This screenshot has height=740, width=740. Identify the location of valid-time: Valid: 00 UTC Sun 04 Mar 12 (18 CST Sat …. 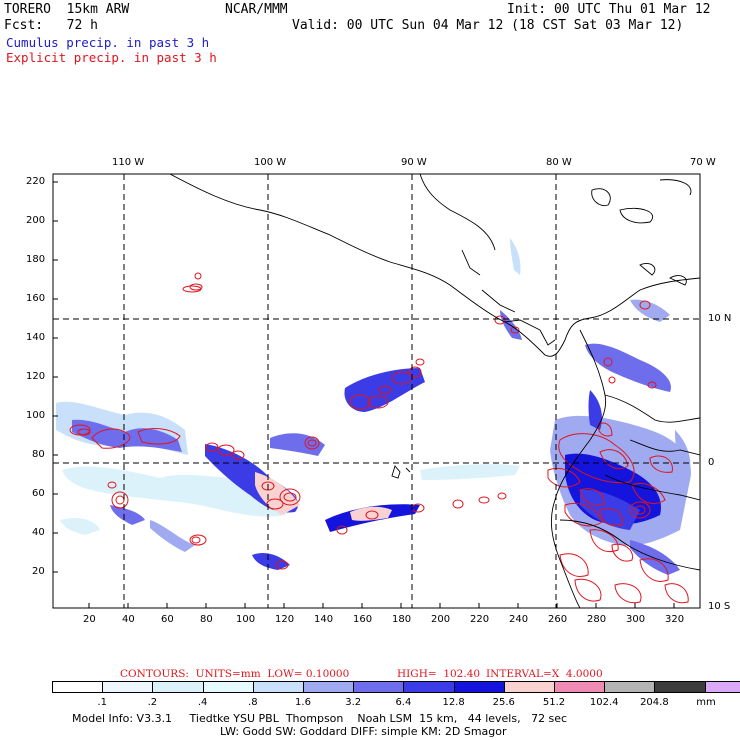
(488, 25).